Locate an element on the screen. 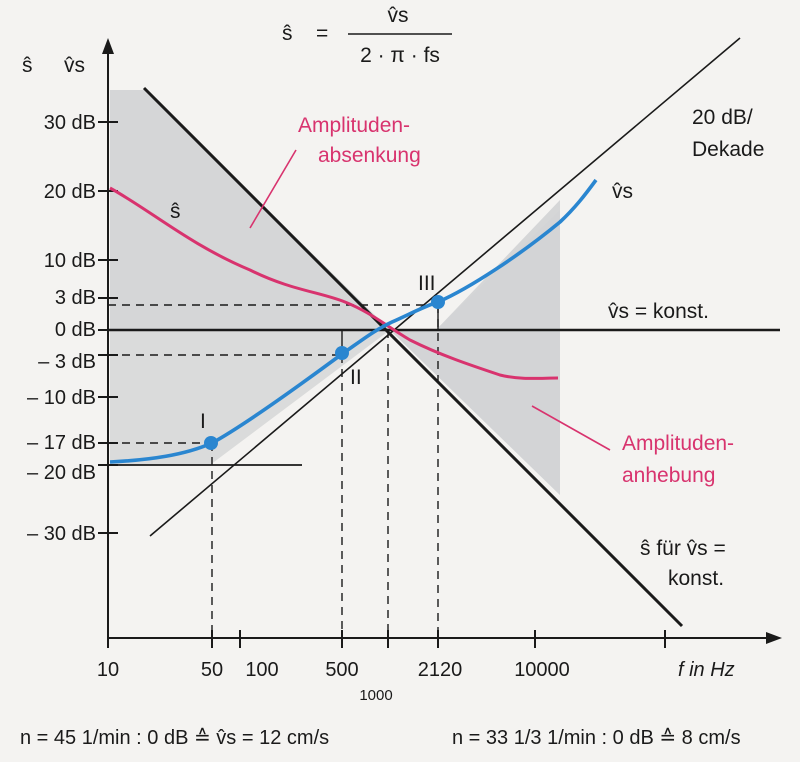  svg-text: 2 · π · fs is located at coordinates (400, 55).